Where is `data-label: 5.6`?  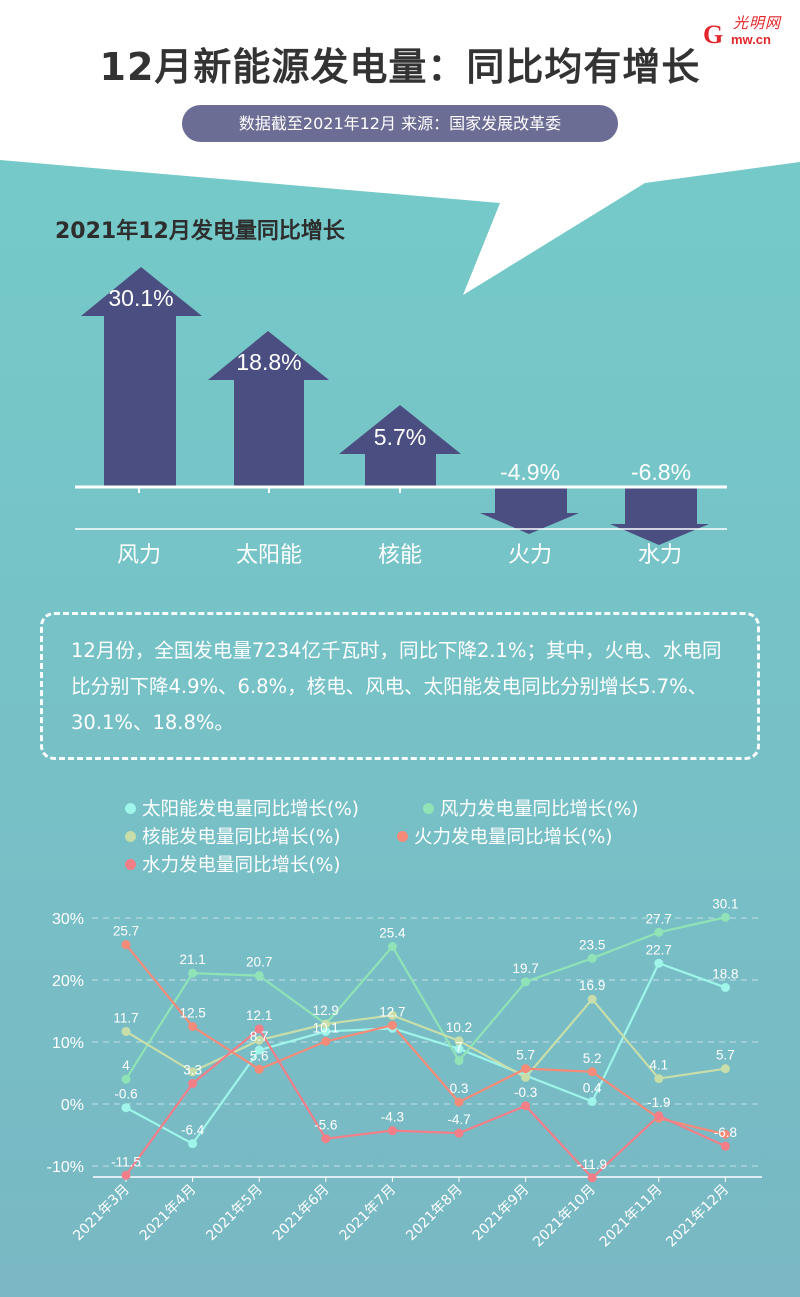
data-label: 5.6 is located at coordinates (259, 1055).